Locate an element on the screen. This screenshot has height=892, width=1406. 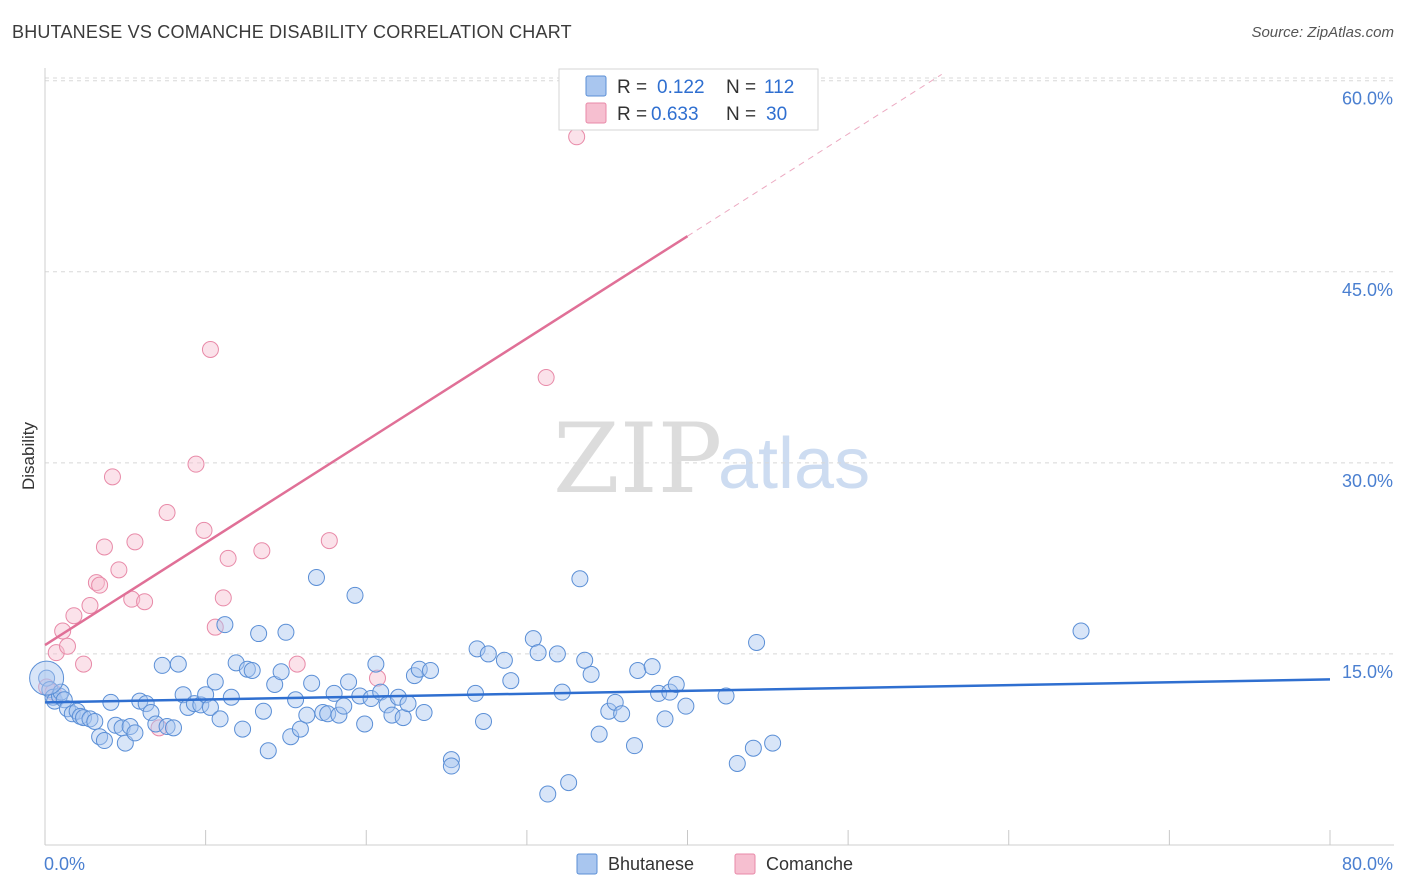
legend-swatch-bhutanese is located at coordinates (596, 86).